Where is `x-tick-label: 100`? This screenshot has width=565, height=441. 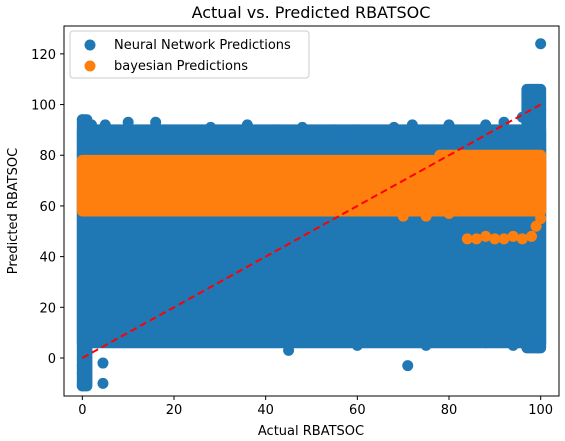
x-tick-label: 100 is located at coordinates (540, 410).